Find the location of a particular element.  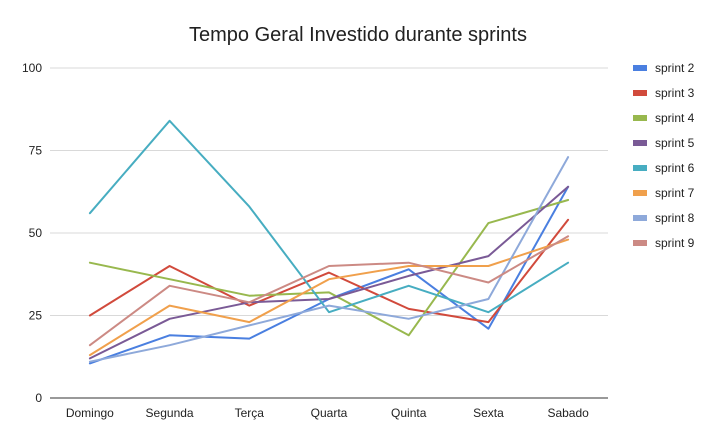

chart-title: Tempo Geral Investido durante sprints is located at coordinates (358, 35).